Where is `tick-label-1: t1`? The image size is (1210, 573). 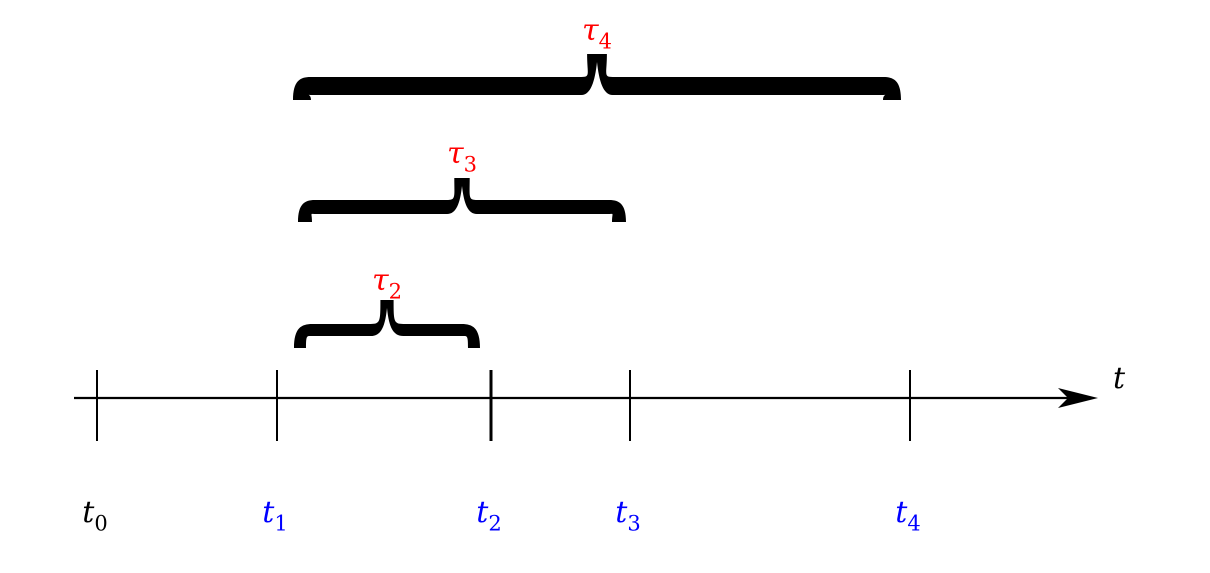
tick-label-1: t1 is located at coordinates (274, 515).